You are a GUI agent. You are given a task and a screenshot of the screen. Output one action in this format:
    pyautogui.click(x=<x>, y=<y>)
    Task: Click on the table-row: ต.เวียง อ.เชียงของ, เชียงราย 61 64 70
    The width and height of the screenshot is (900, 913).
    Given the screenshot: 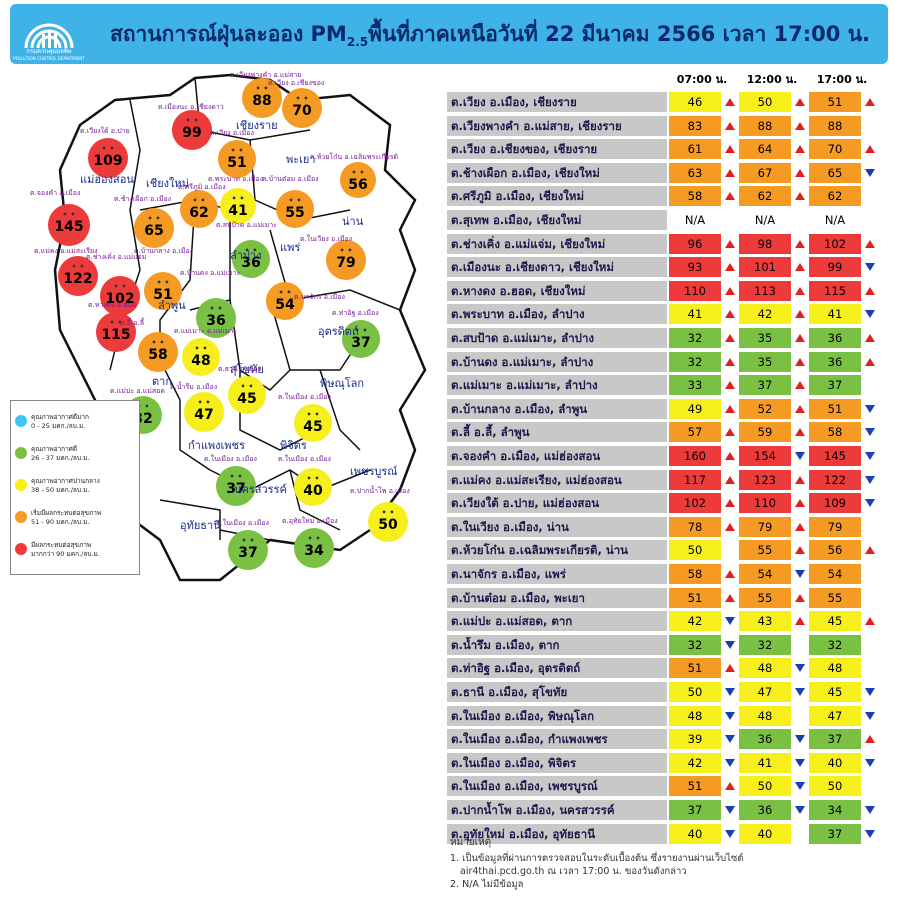 What is the action you would take?
    pyautogui.click(x=667, y=149)
    